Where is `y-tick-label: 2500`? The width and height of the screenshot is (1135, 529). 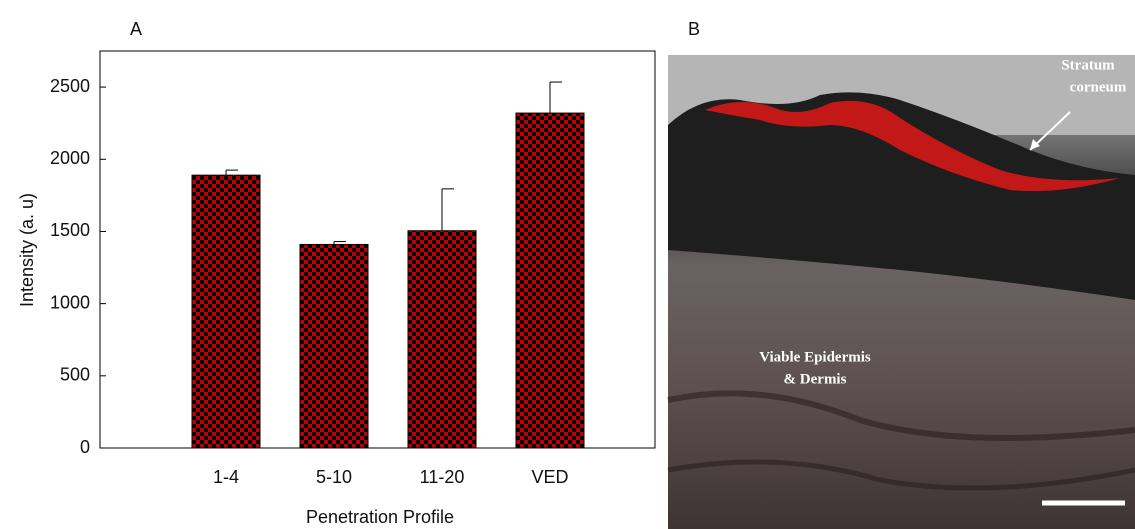
y-tick-label: 2500 is located at coordinates (70, 86).